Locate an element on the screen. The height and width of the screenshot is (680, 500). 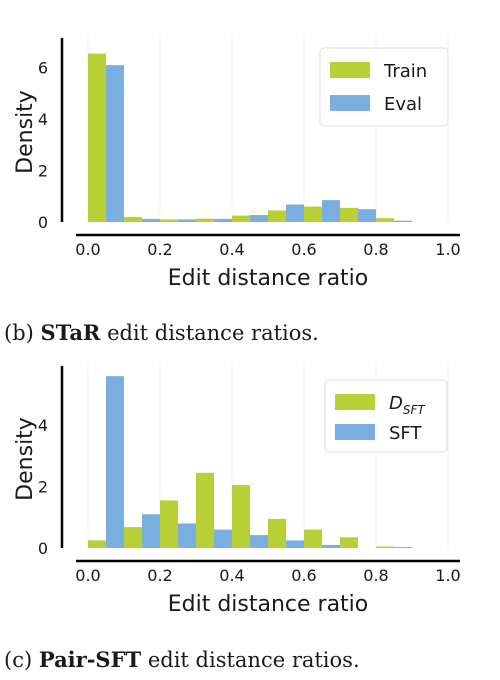
legend-label: Train is located at coordinates (405, 71).